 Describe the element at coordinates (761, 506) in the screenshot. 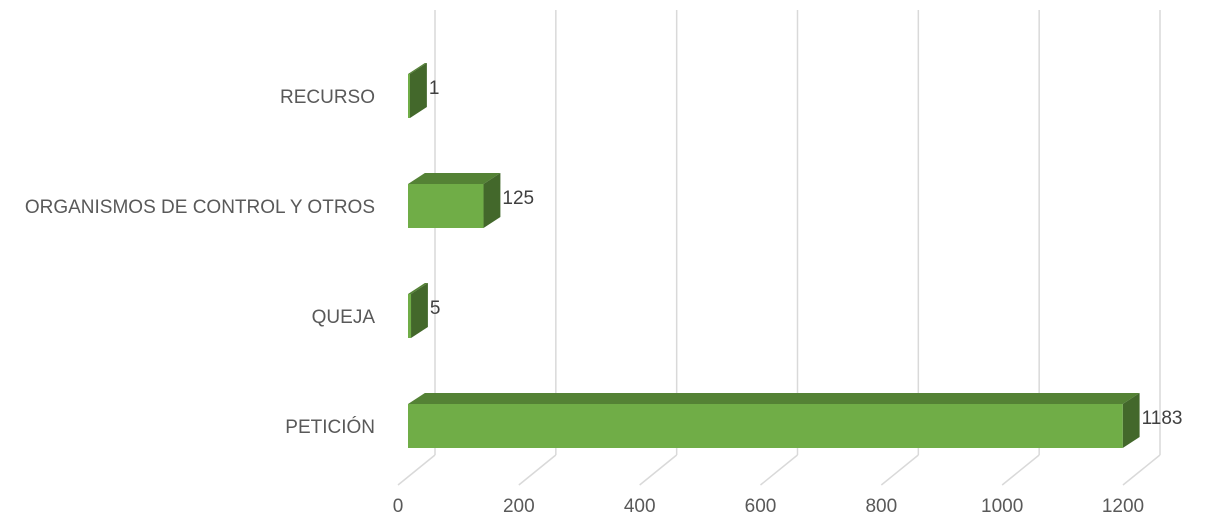

I see `x-tick-label: 600` at that location.